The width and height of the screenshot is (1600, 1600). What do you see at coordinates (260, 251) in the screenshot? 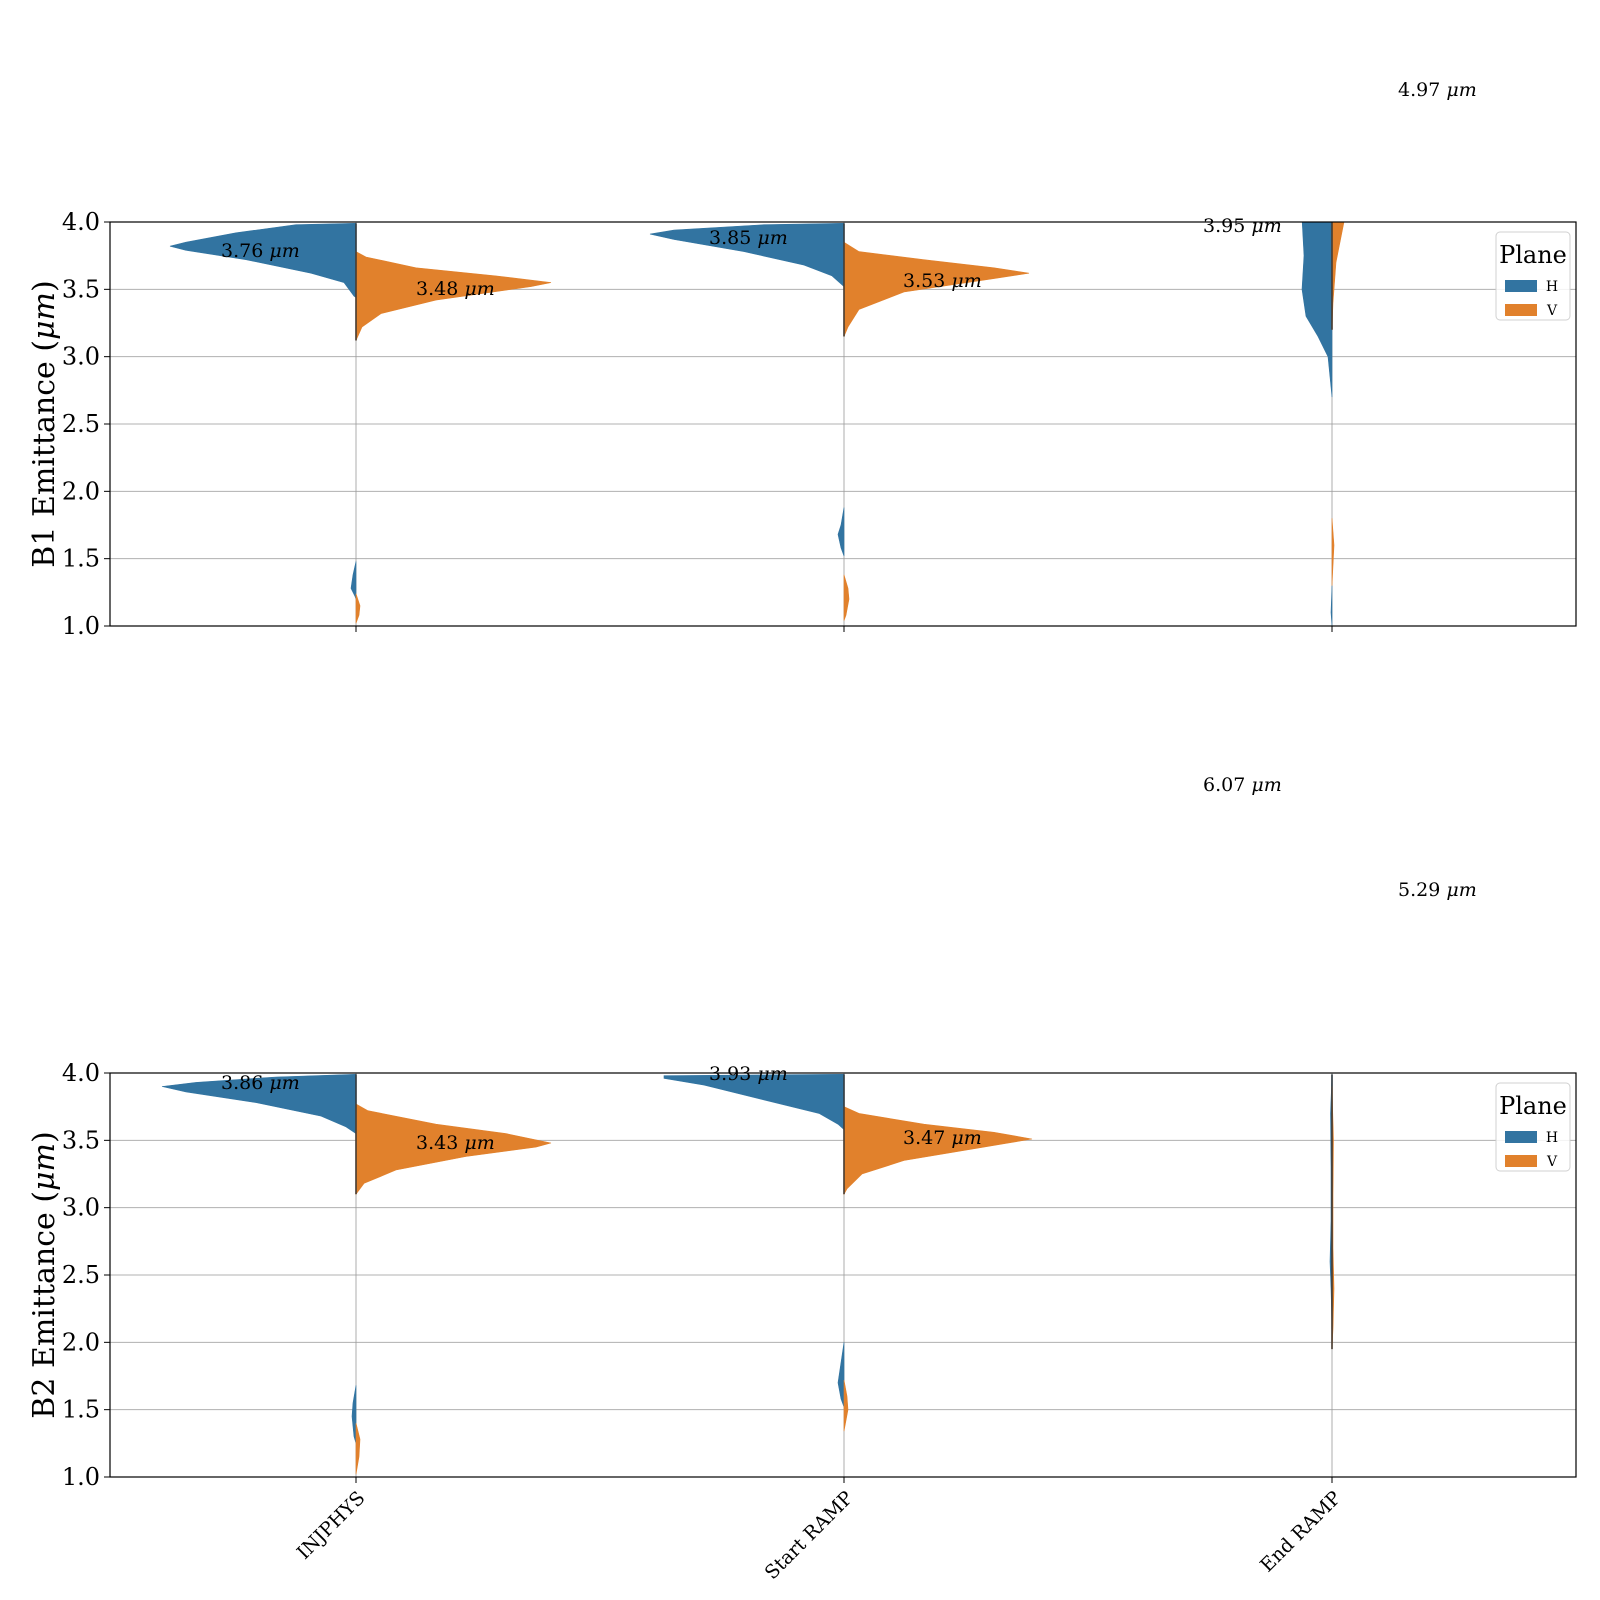
I see `median-annotation: 3.76 μm` at bounding box center [260, 251].